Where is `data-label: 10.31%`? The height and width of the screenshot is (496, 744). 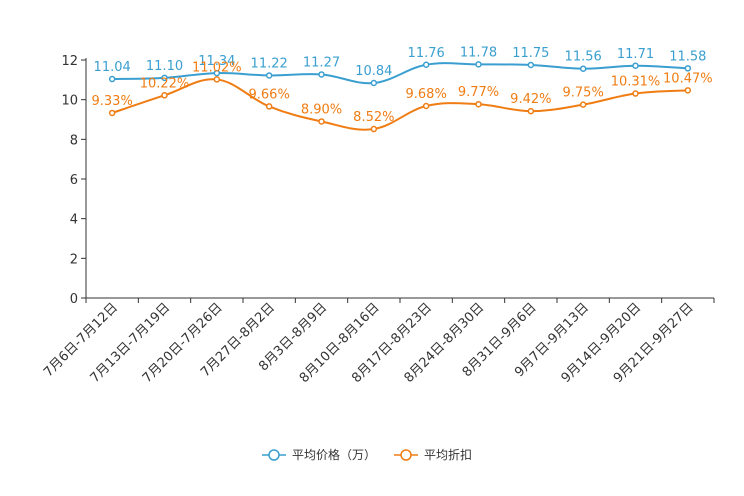
data-label: 10.31% is located at coordinates (636, 82).